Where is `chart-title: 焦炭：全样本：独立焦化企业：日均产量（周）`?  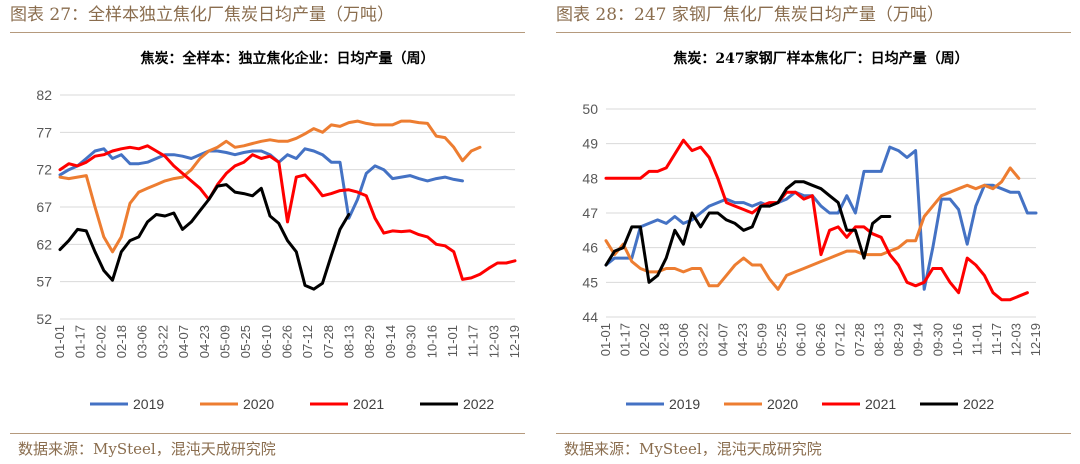
chart-title: 焦炭：全样本：独立焦化企业：日均产量（周） is located at coordinates (287, 58).